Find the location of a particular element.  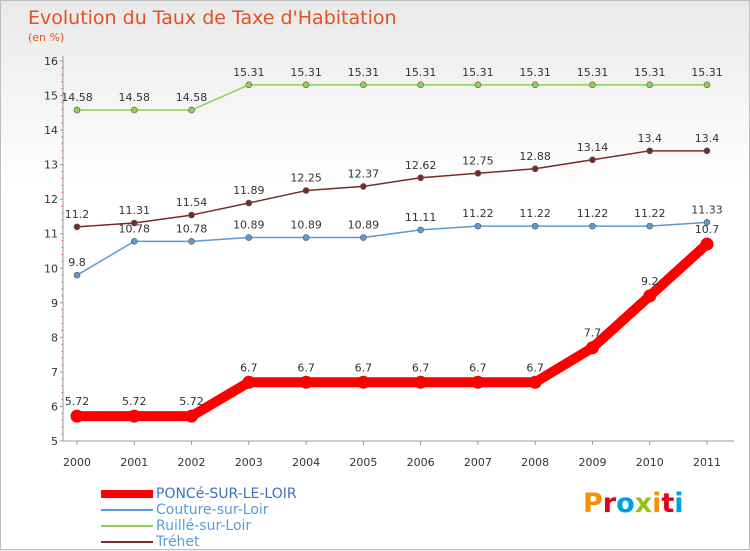

y-tick-label: 13 is located at coordinates (51, 165).